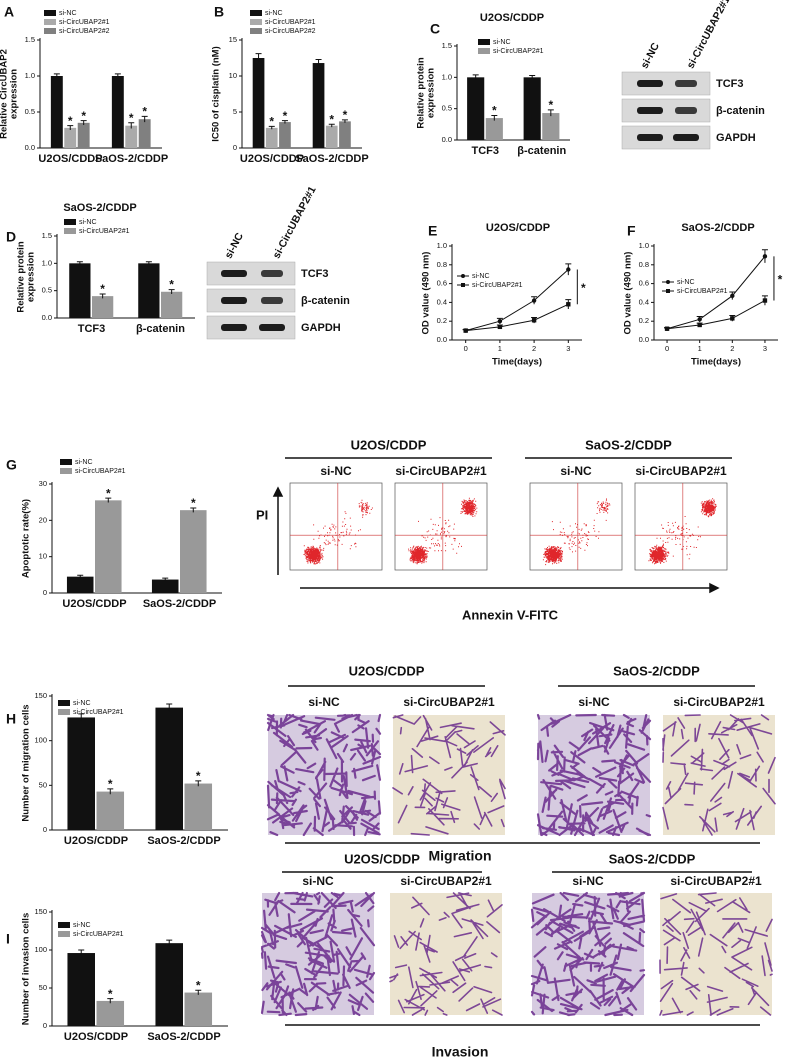  What do you see at coordinates (11, 719) in the screenshot?
I see `panel-letter: H` at bounding box center [11, 719].